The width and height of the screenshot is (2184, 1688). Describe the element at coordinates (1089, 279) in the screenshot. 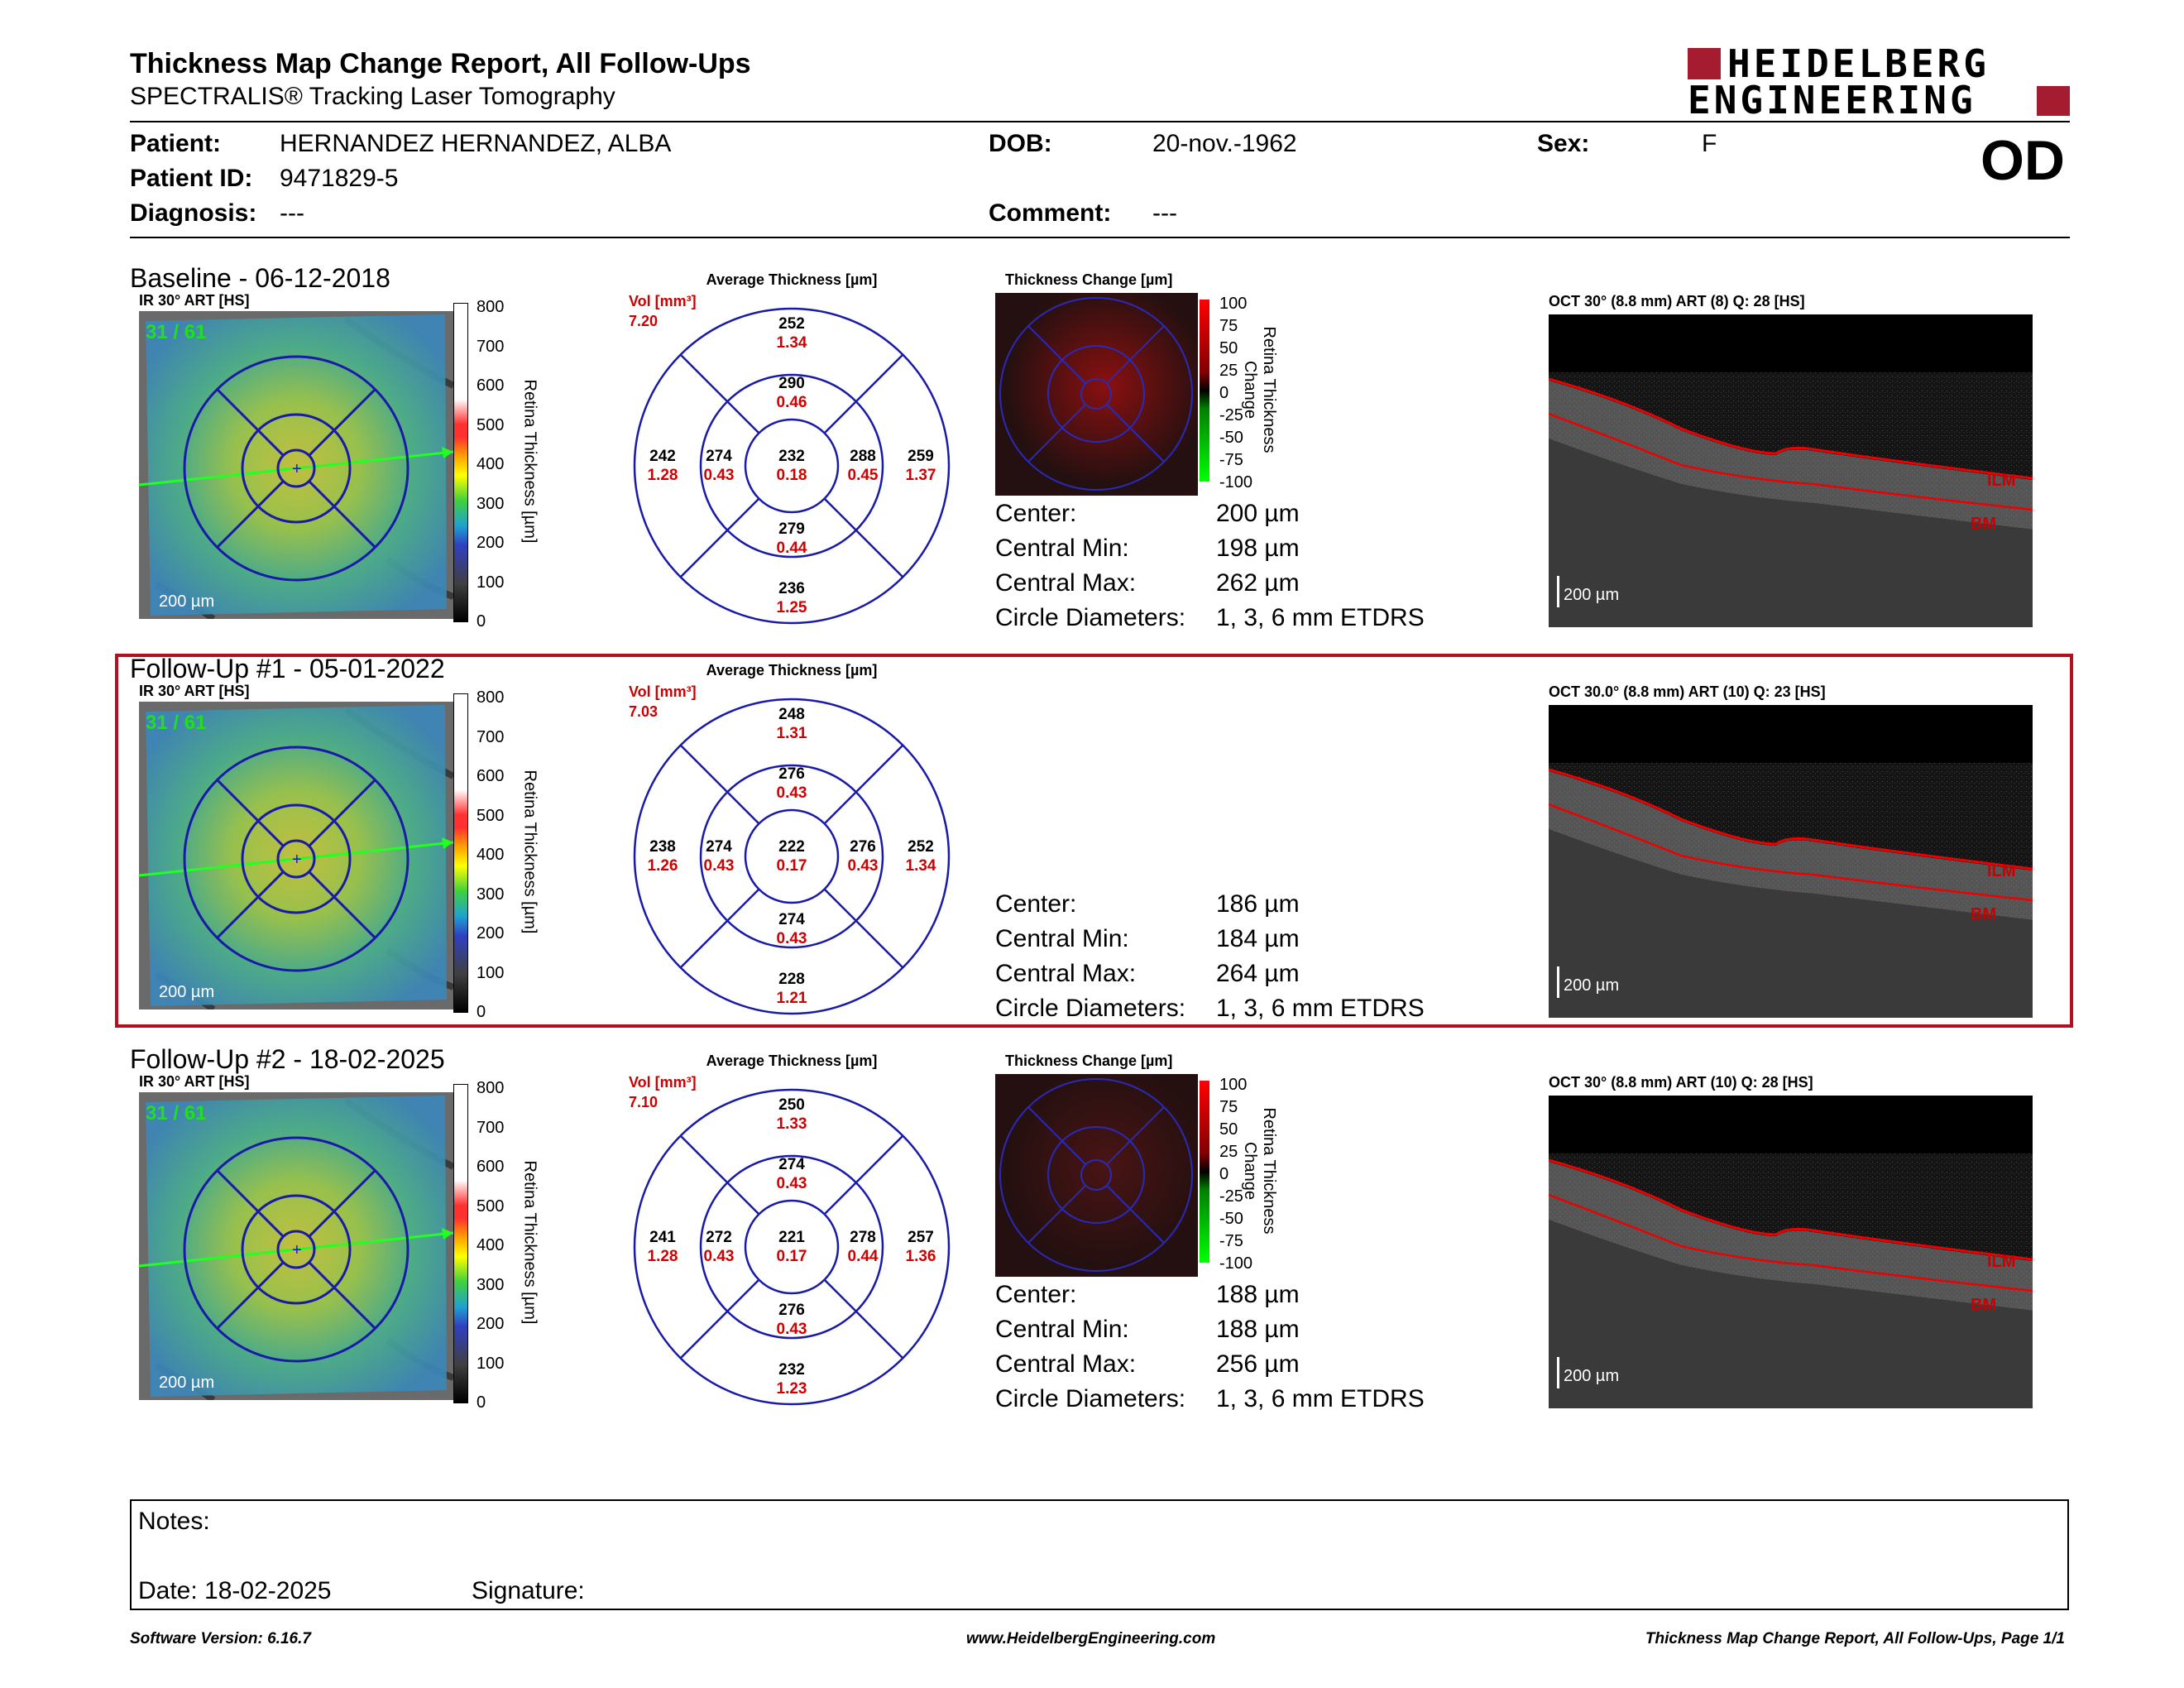

I see `thickness-change-title: Thickness Change [µm]` at that location.